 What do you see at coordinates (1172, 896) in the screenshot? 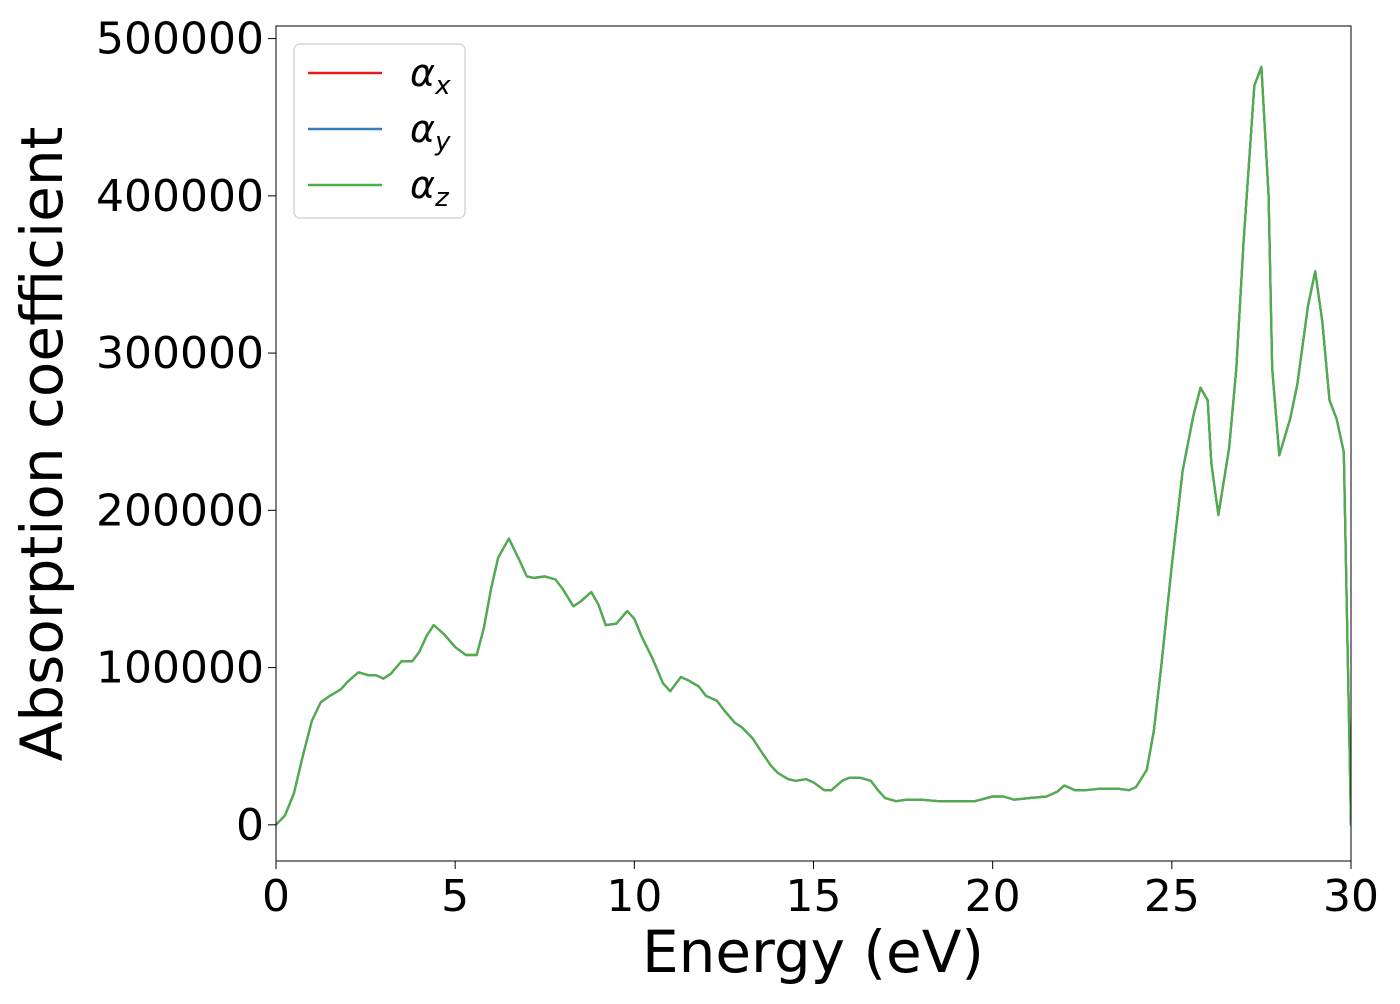
I see `x-tick-label: 25` at bounding box center [1172, 896].